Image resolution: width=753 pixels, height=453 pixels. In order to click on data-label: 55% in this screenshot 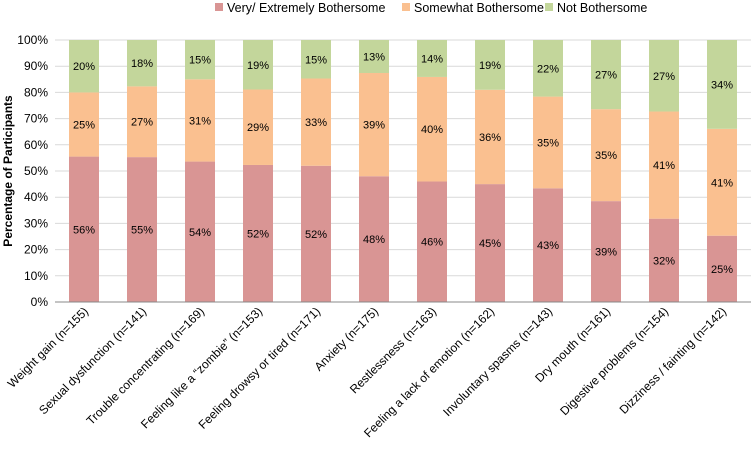, I will do `click(142, 231)`.